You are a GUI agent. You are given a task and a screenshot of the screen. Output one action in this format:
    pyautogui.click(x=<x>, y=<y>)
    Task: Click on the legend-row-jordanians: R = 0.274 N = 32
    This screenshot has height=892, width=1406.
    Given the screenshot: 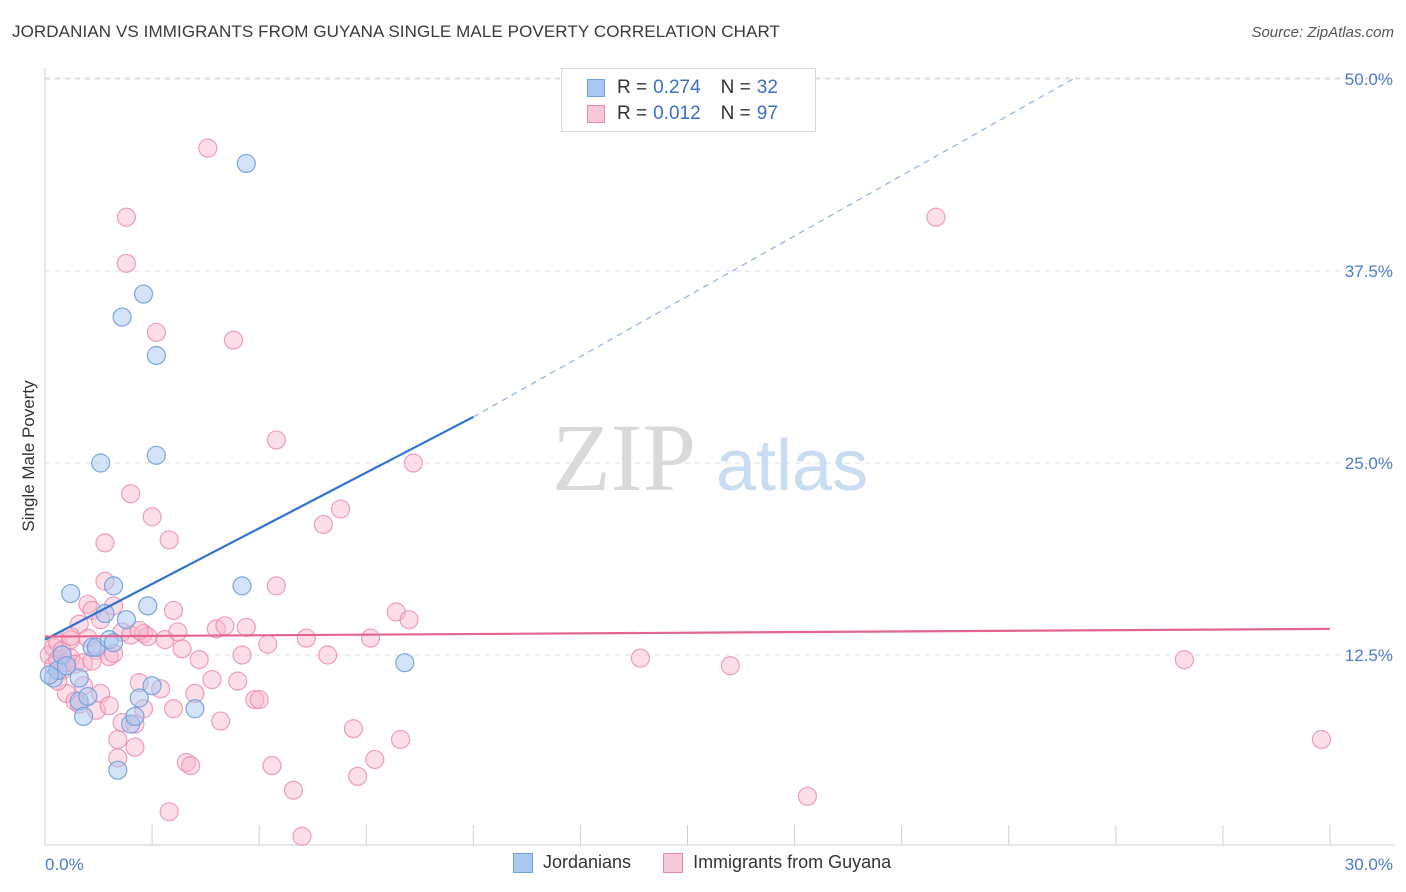 What is the action you would take?
    pyautogui.click(x=682, y=88)
    